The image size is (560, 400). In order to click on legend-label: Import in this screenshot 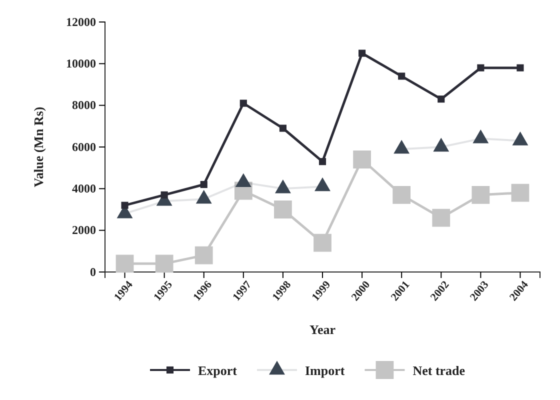, I will do `click(325, 370)`.